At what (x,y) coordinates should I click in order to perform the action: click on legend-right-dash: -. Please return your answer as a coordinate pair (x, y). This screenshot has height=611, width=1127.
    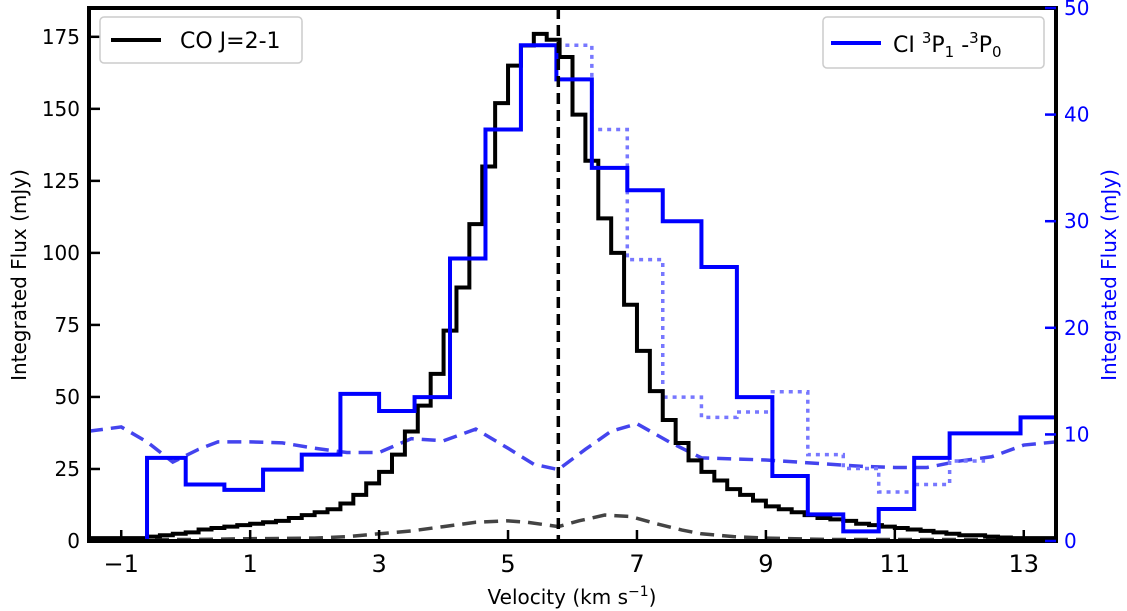
    Looking at the image, I should click on (961, 45).